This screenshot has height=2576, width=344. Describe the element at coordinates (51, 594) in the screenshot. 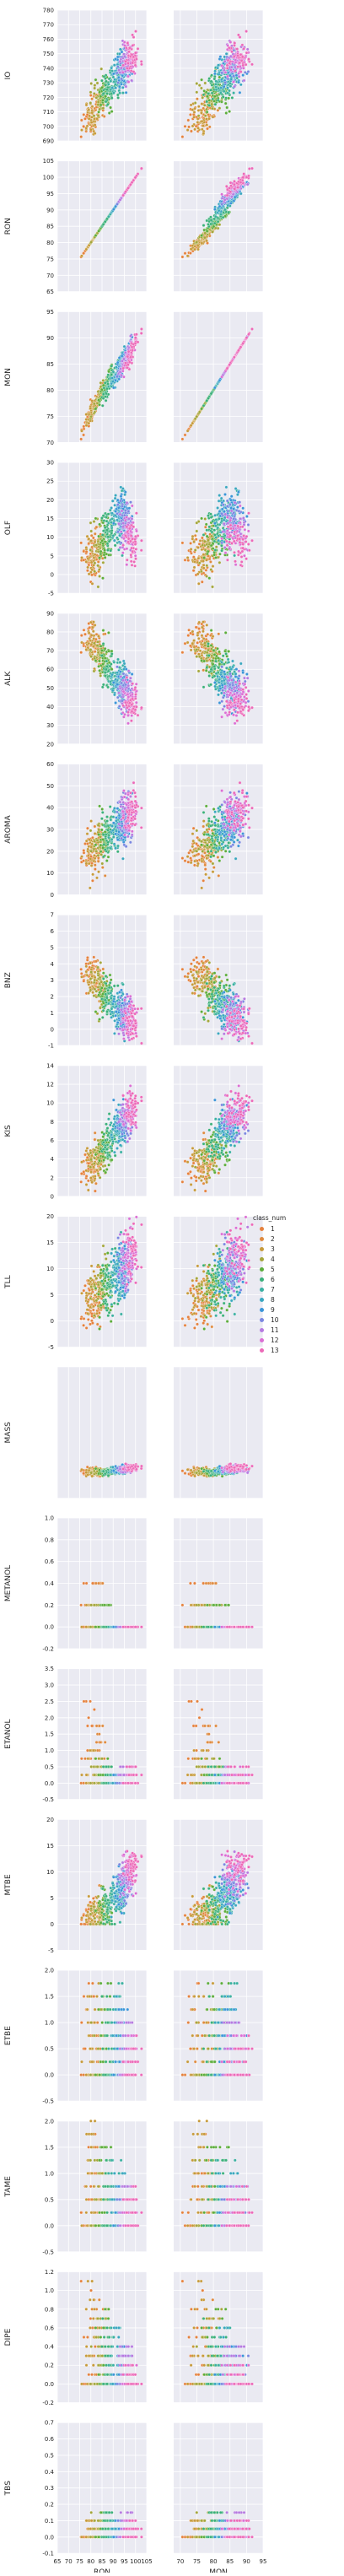

I see `y-tick-label: -5` at that location.